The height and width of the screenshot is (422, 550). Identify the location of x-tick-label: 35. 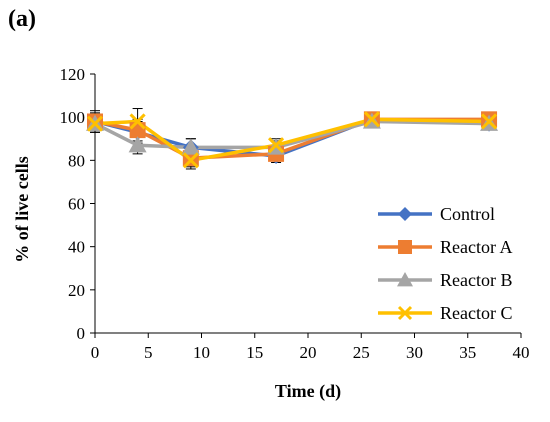
(467, 352).